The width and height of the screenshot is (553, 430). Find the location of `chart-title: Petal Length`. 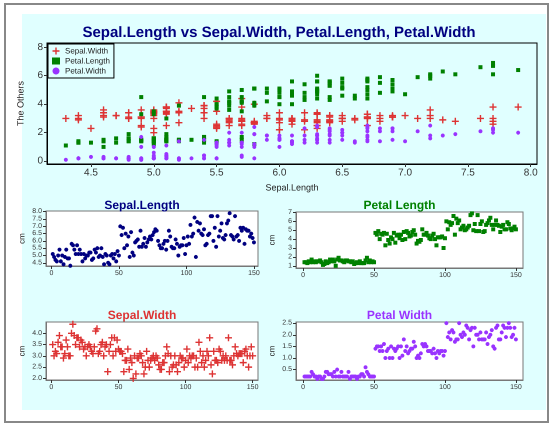

chart-title: Petal Length is located at coordinates (399, 205).